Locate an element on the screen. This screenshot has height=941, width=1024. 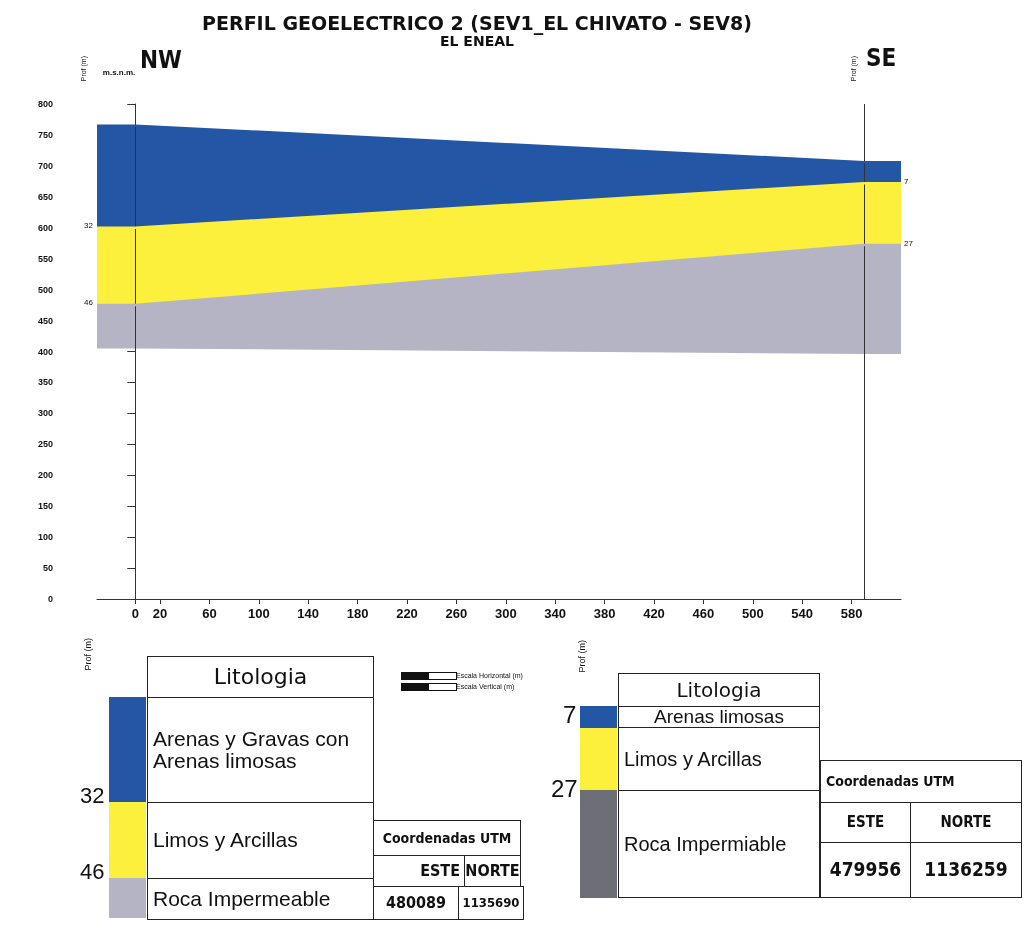
chart-title: PERFIL GEOELECTRICO 2 (SEV1_EL CHIVATO - SEV8) is located at coordinates (477, 23).